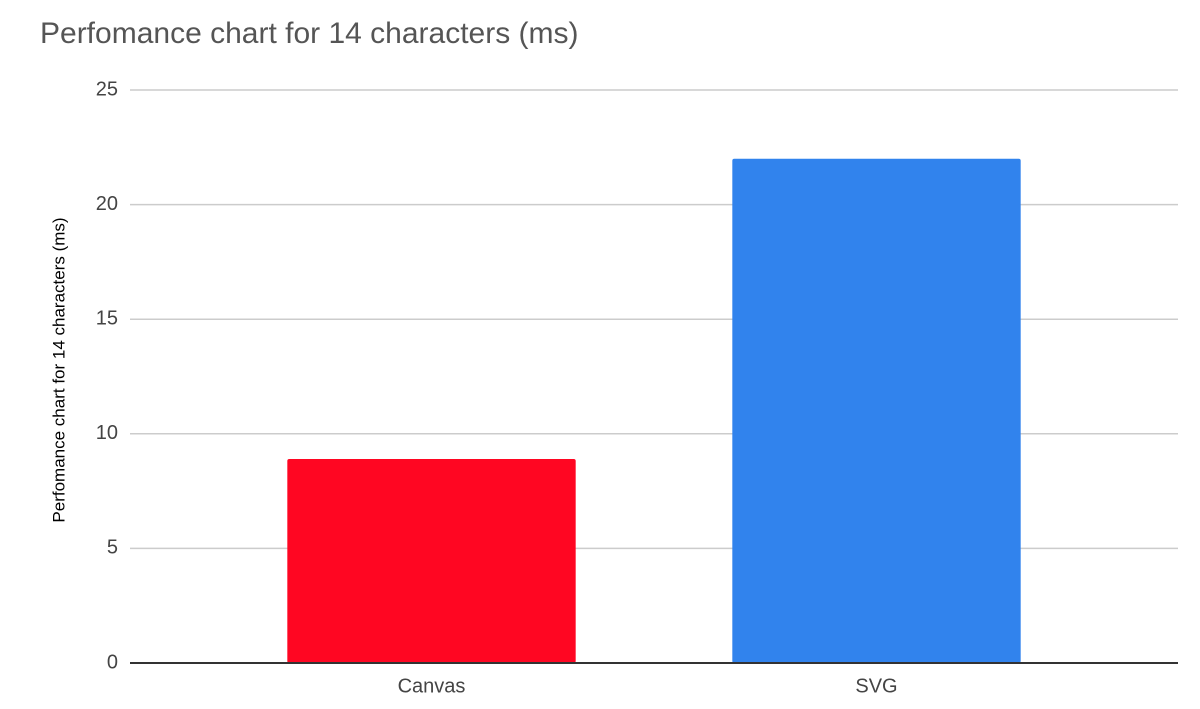 This screenshot has width=1200, height=709. Describe the element at coordinates (876, 686) in the screenshot. I see `x-tick-label: SVG` at that location.